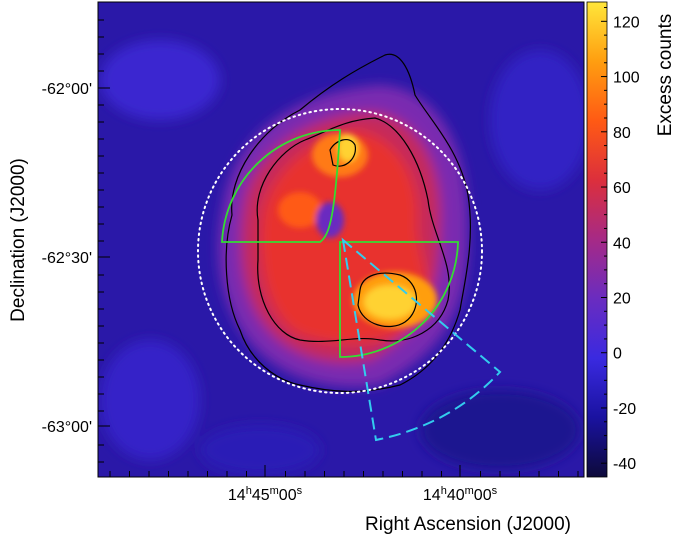  I want to click on green-south-half, so click(399, 299).